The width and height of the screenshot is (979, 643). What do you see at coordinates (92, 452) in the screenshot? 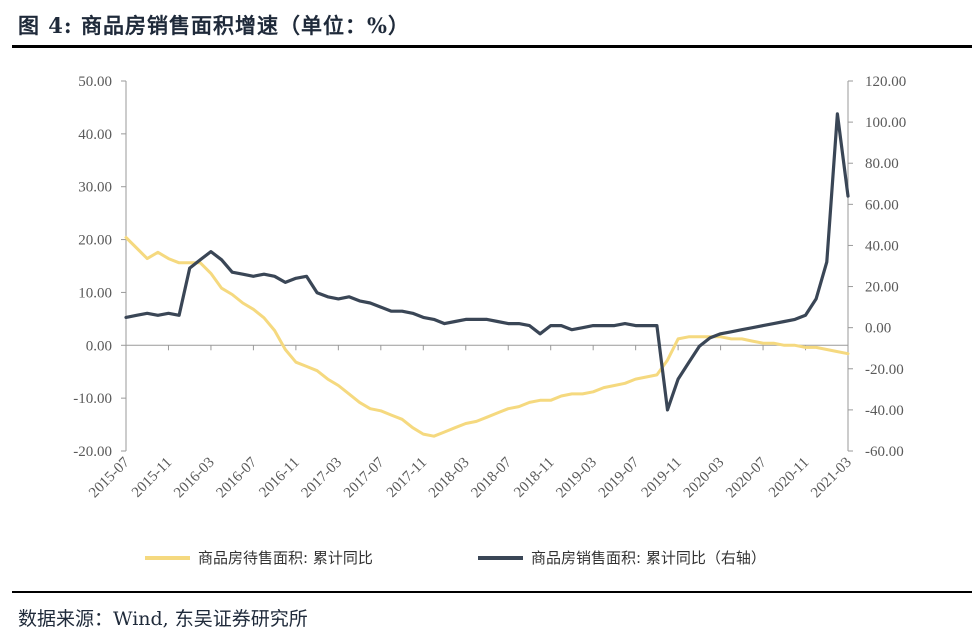
I see `left-tick-label: -20.00` at bounding box center [92, 452].